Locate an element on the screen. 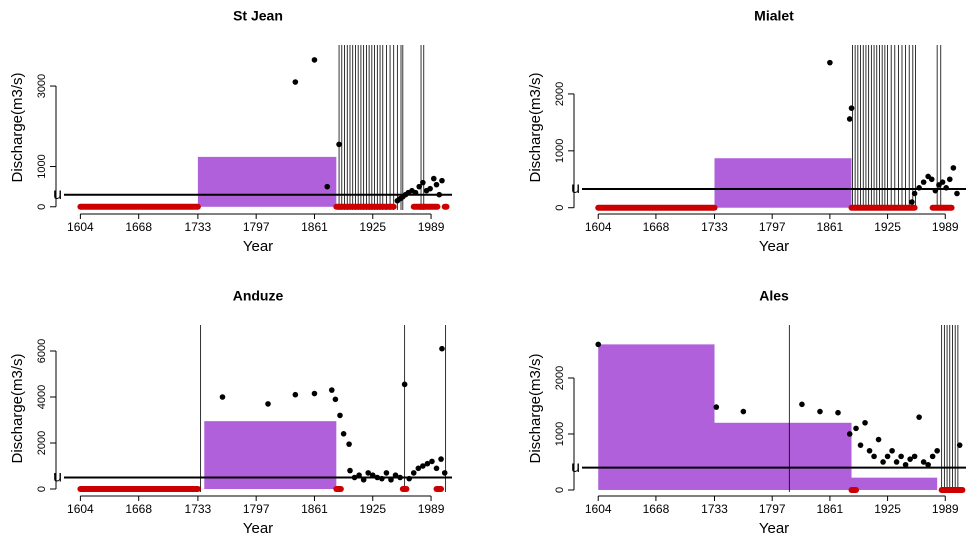  panel-title: Mialet is located at coordinates (774, 16).